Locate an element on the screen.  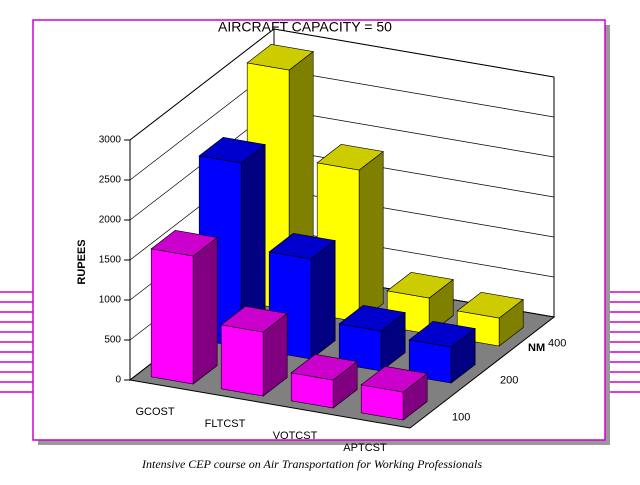
depth-tick-label: 100 is located at coordinates (461, 417).